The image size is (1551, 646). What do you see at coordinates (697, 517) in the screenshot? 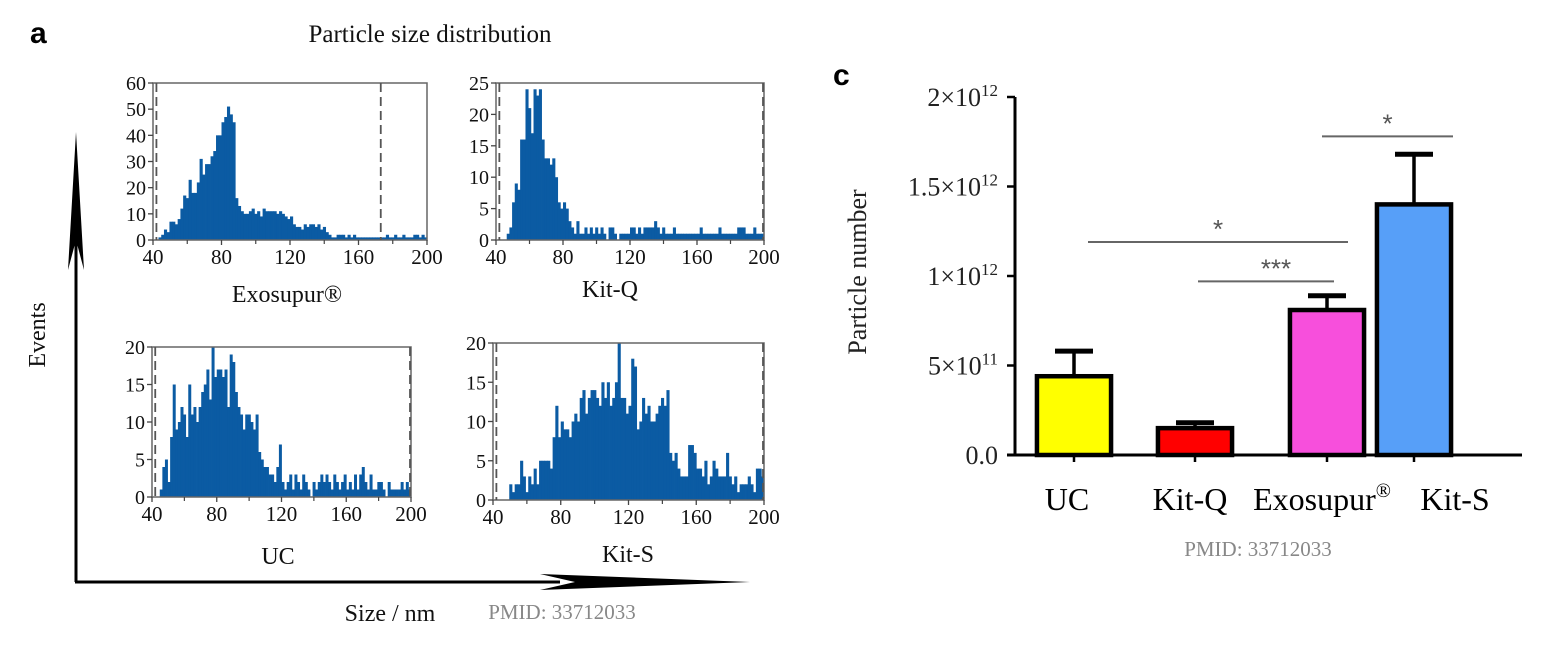
I see `x-tick-label: 160` at bounding box center [697, 517].